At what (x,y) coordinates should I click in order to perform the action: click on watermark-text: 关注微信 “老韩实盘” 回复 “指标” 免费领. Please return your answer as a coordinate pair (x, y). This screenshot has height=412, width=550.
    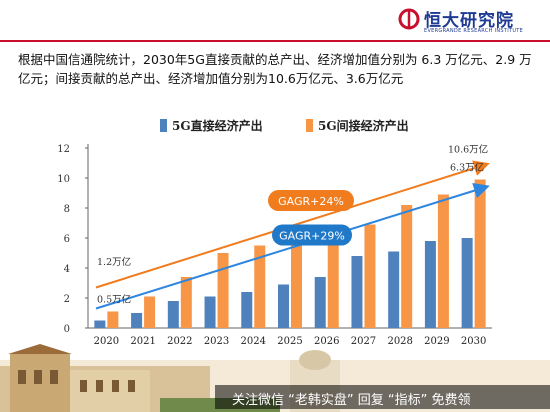
    Looking at the image, I should click on (351, 400).